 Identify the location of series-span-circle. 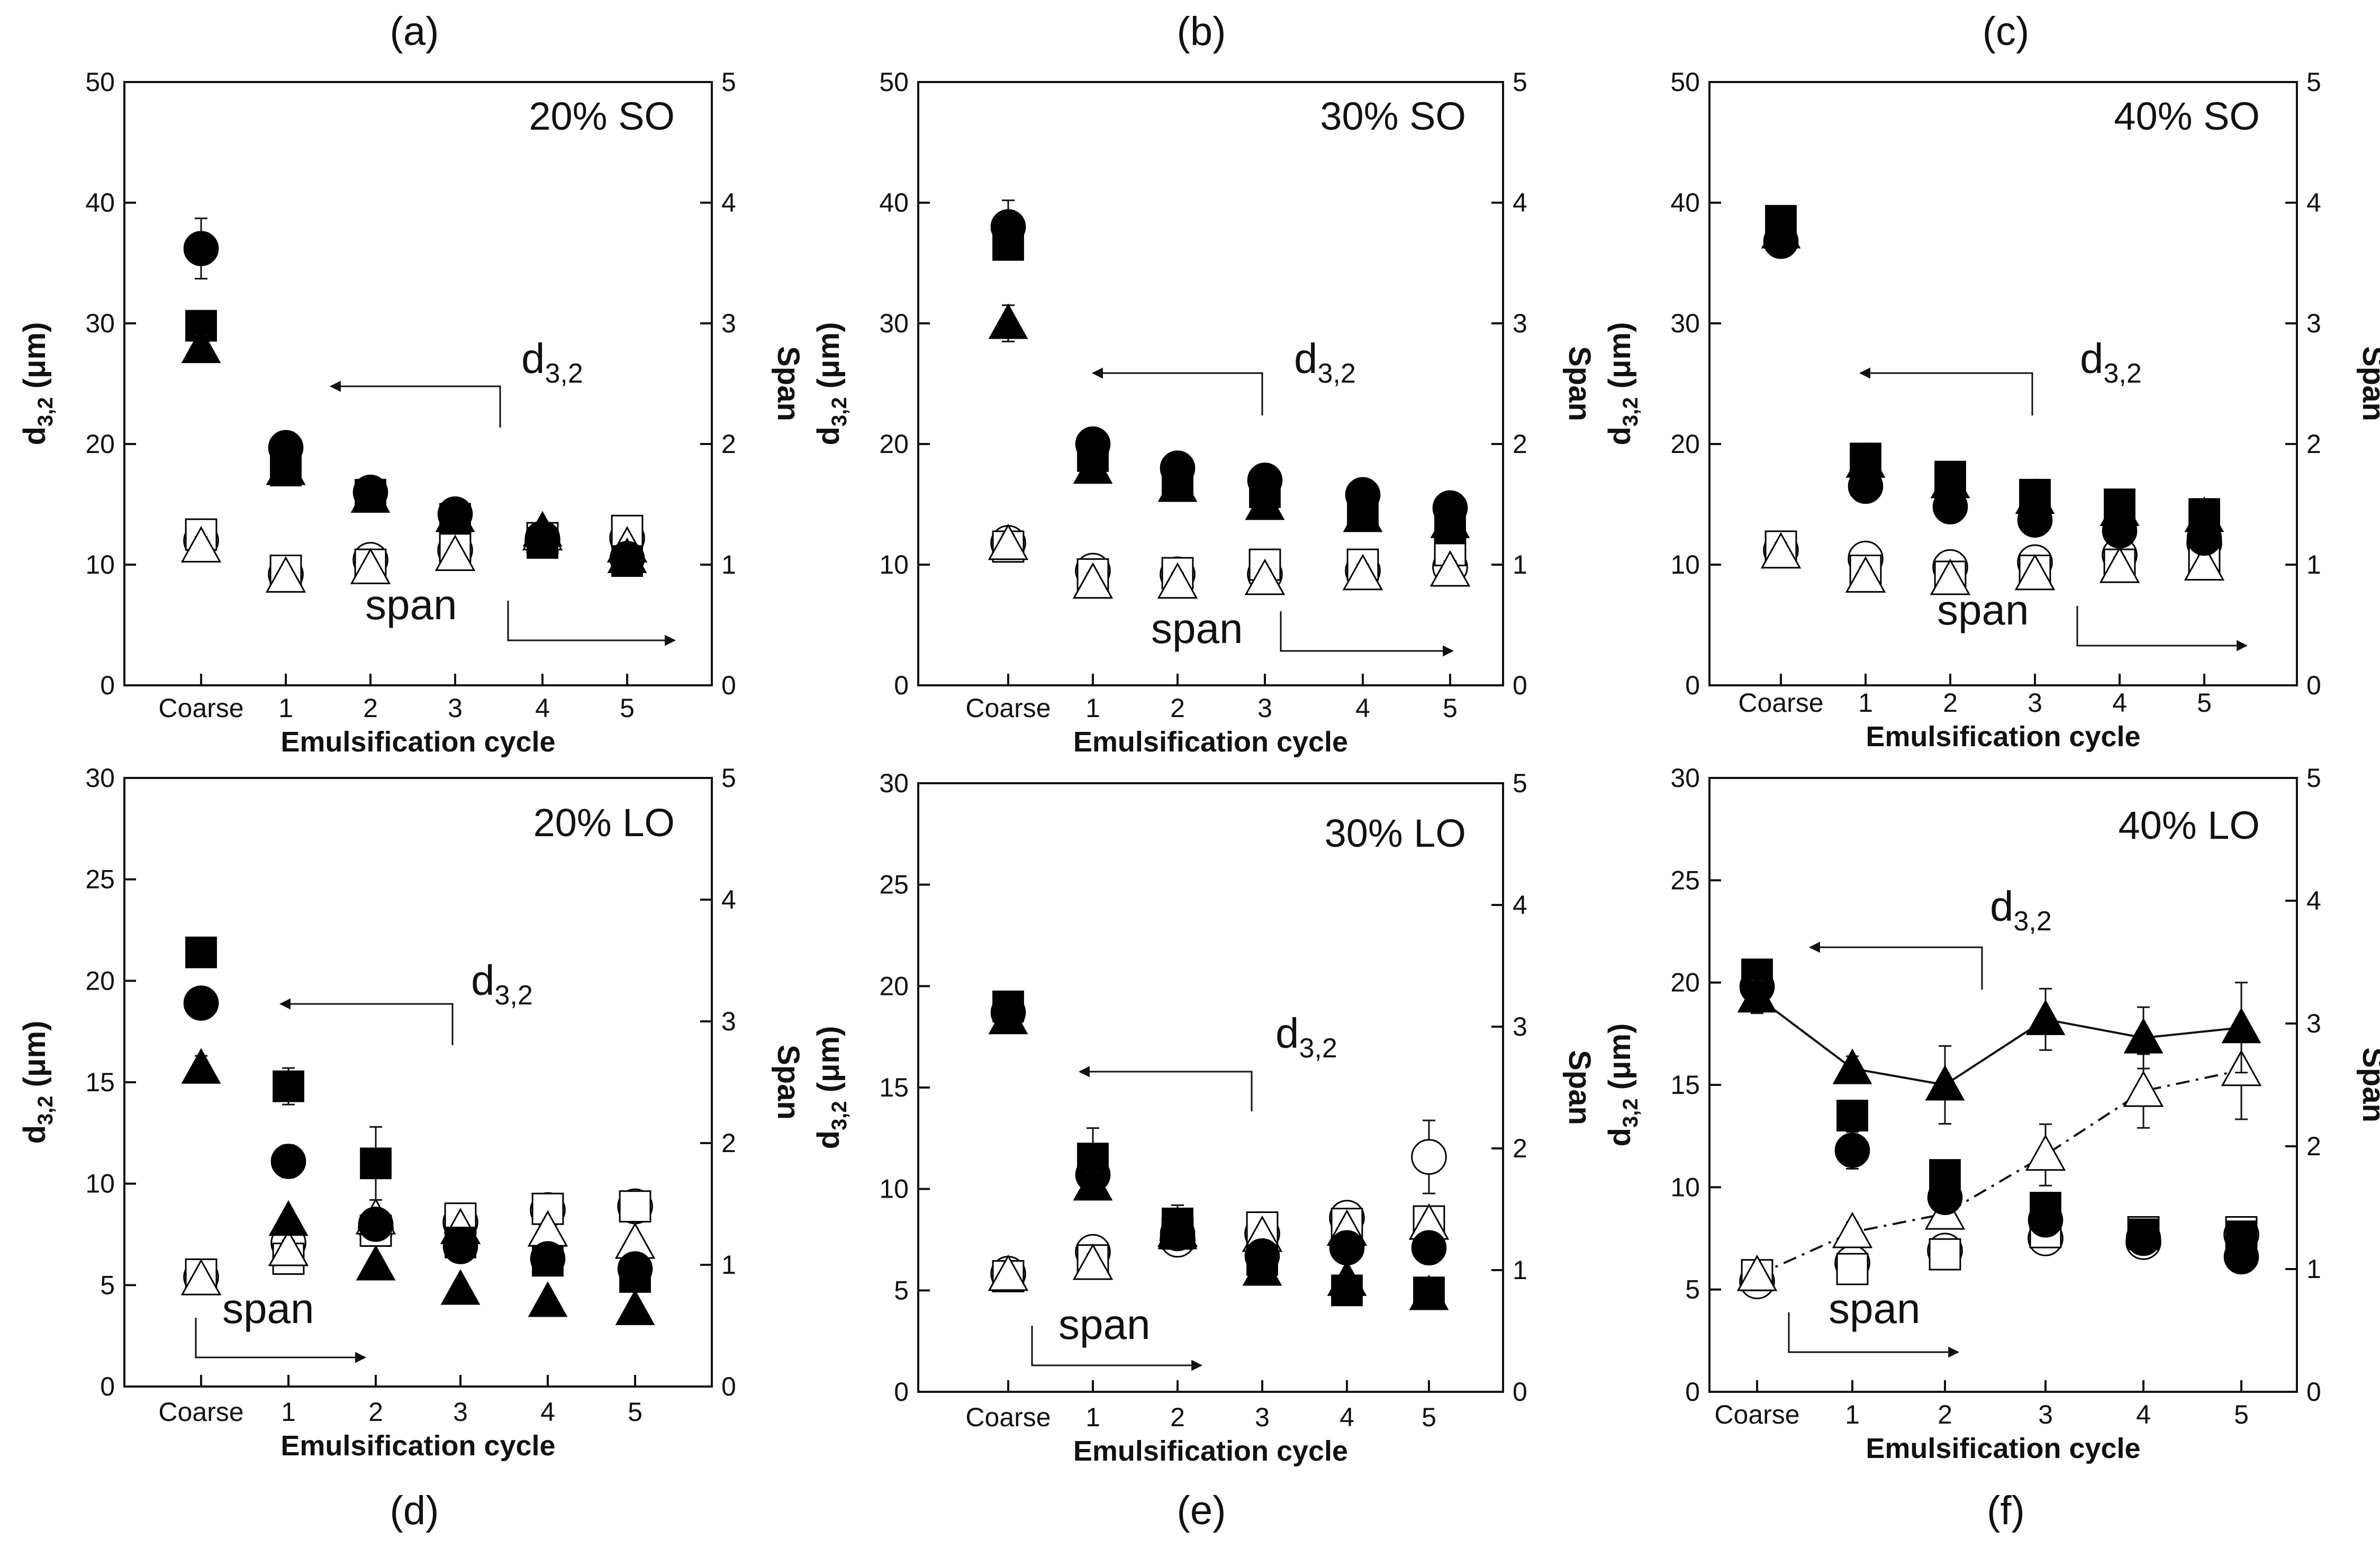
(1229, 559).